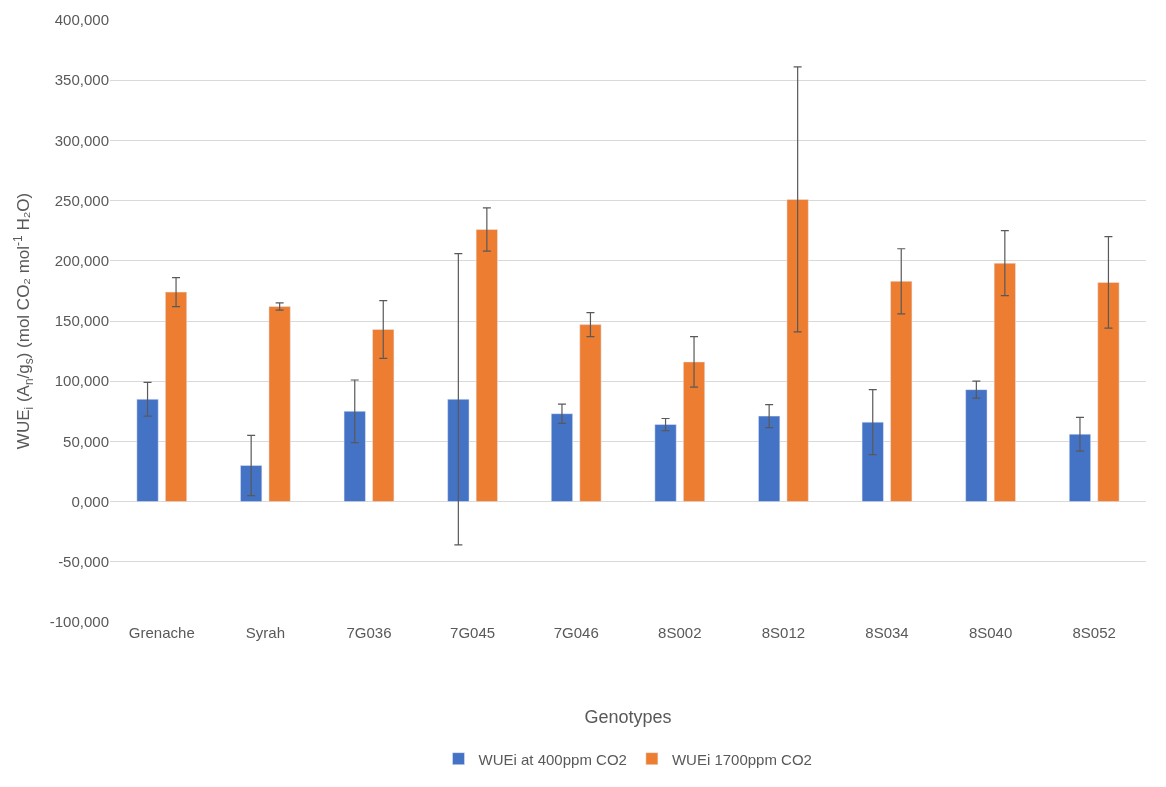  What do you see at coordinates (369, 632) in the screenshot?
I see `x-tick-label: 7G036` at bounding box center [369, 632].